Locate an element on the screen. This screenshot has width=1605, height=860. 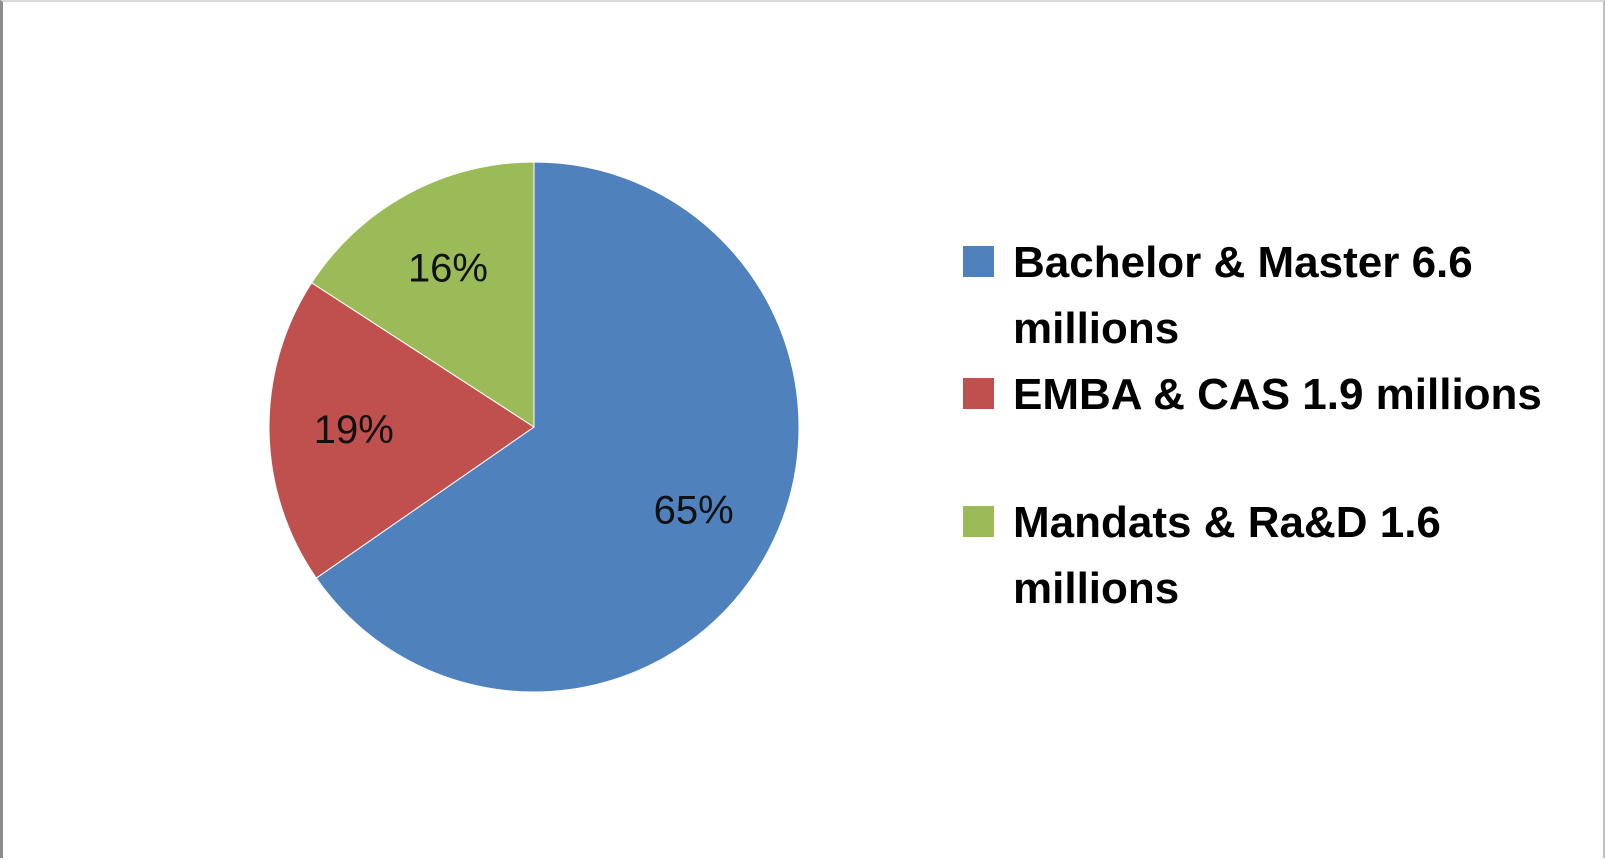
slice-label-mandats-rad: 16% is located at coordinates (448, 269).